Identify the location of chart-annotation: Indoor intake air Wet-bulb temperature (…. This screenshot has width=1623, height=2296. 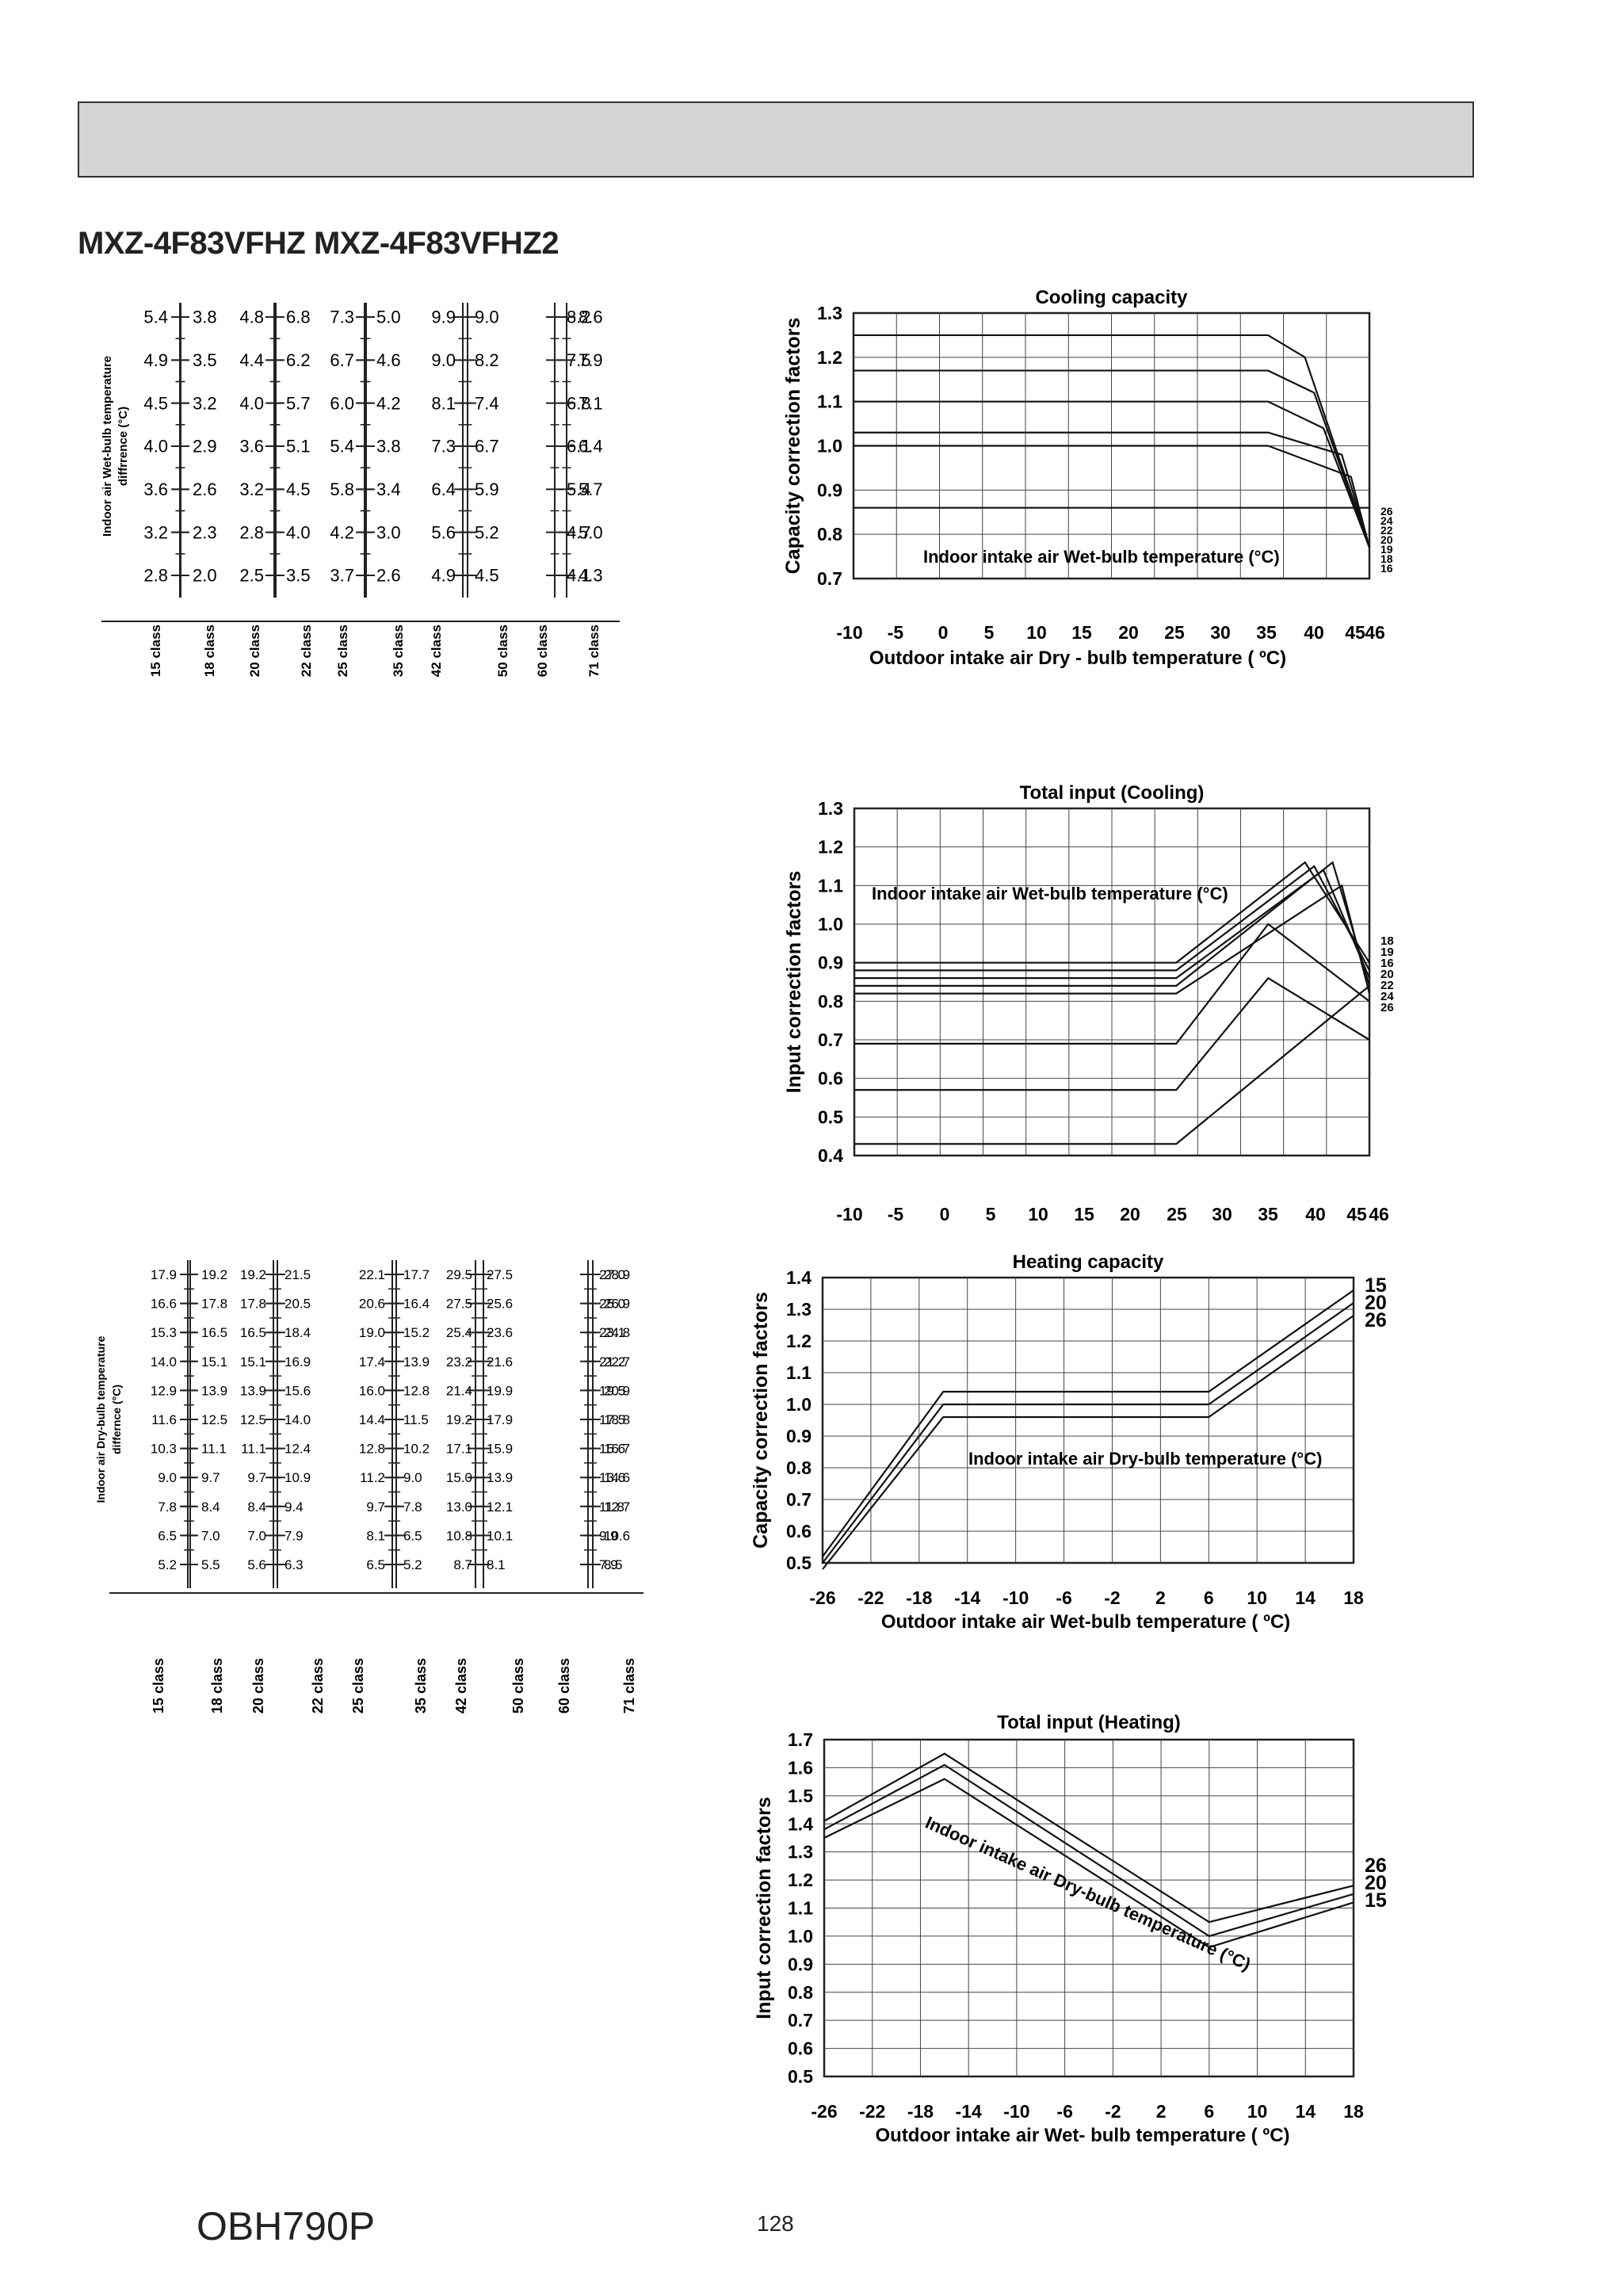
(1050, 894).